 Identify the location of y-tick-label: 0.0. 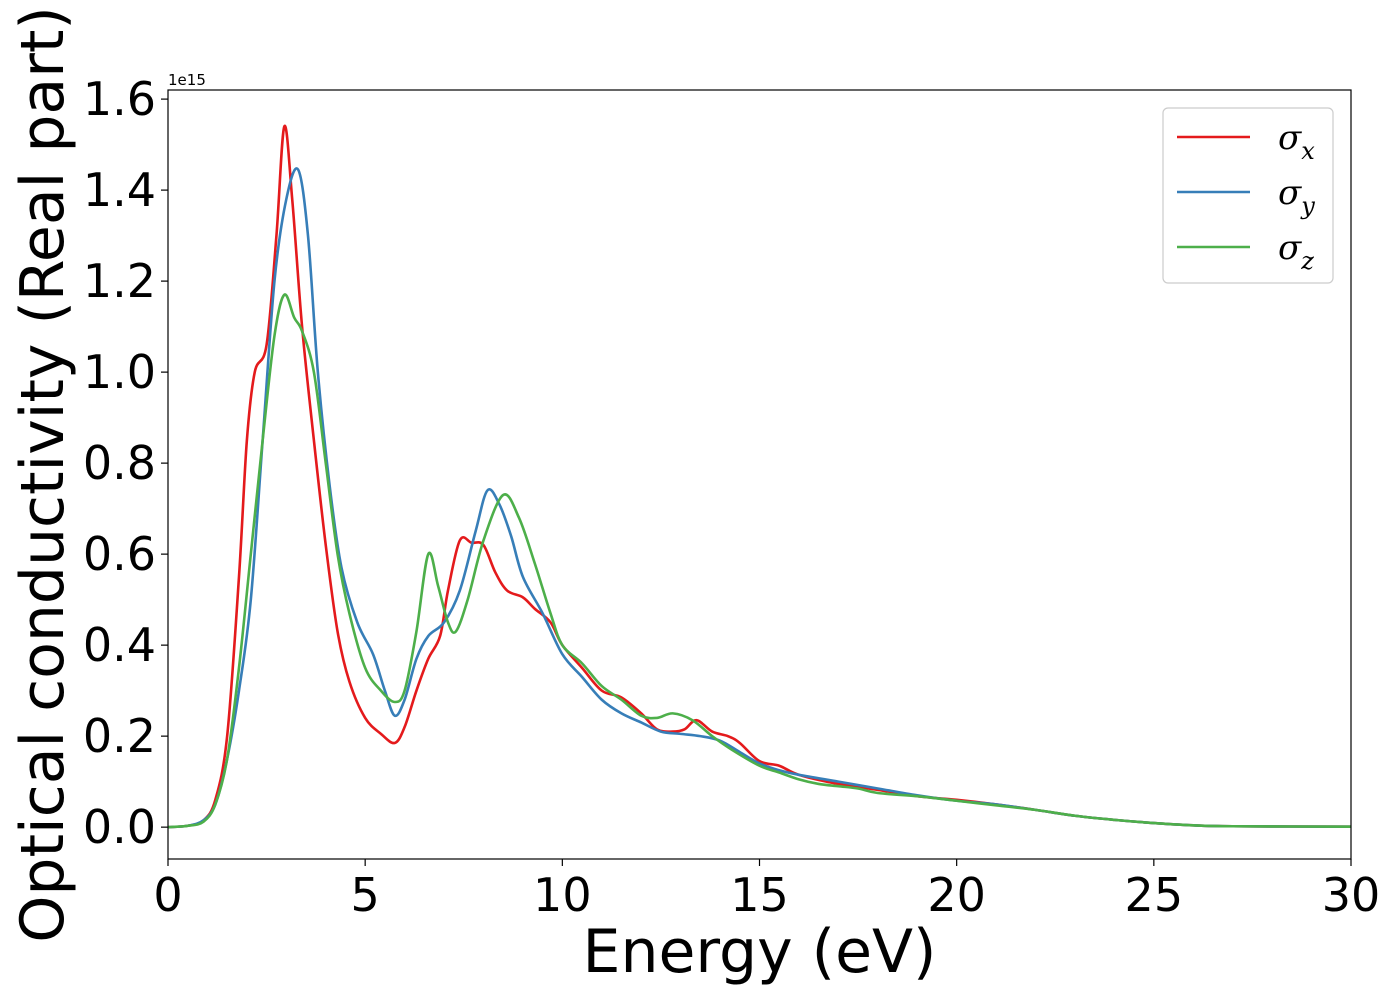
(119, 827).